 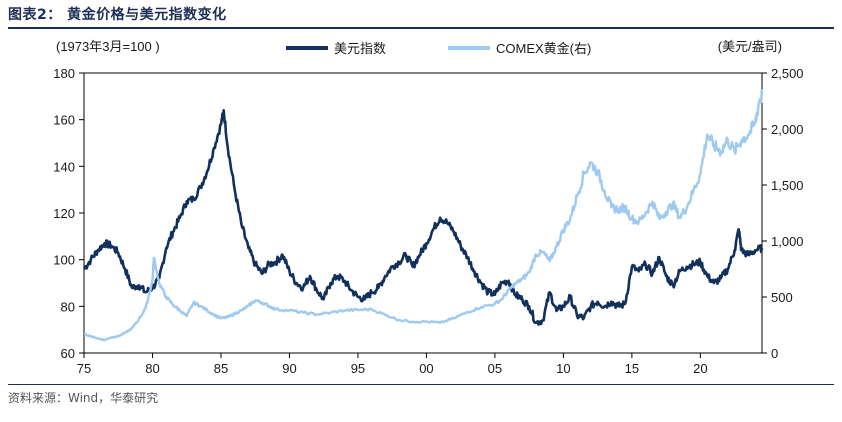 I want to click on left-y-tick-label: 100, so click(x=64, y=260).